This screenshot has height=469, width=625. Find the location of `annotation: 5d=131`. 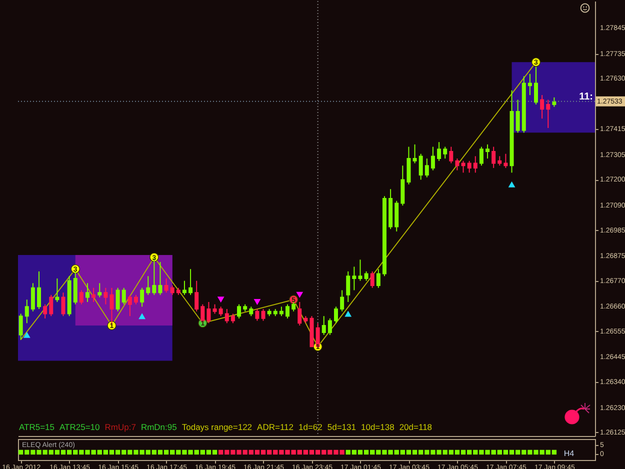

annotation: 5d=131 is located at coordinates (341, 427).